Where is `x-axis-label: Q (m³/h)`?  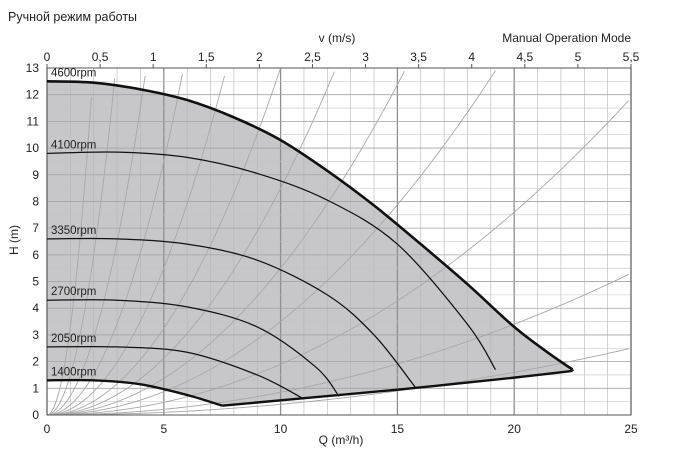
x-axis-label: Q (m³/h) is located at coordinates (341, 440).